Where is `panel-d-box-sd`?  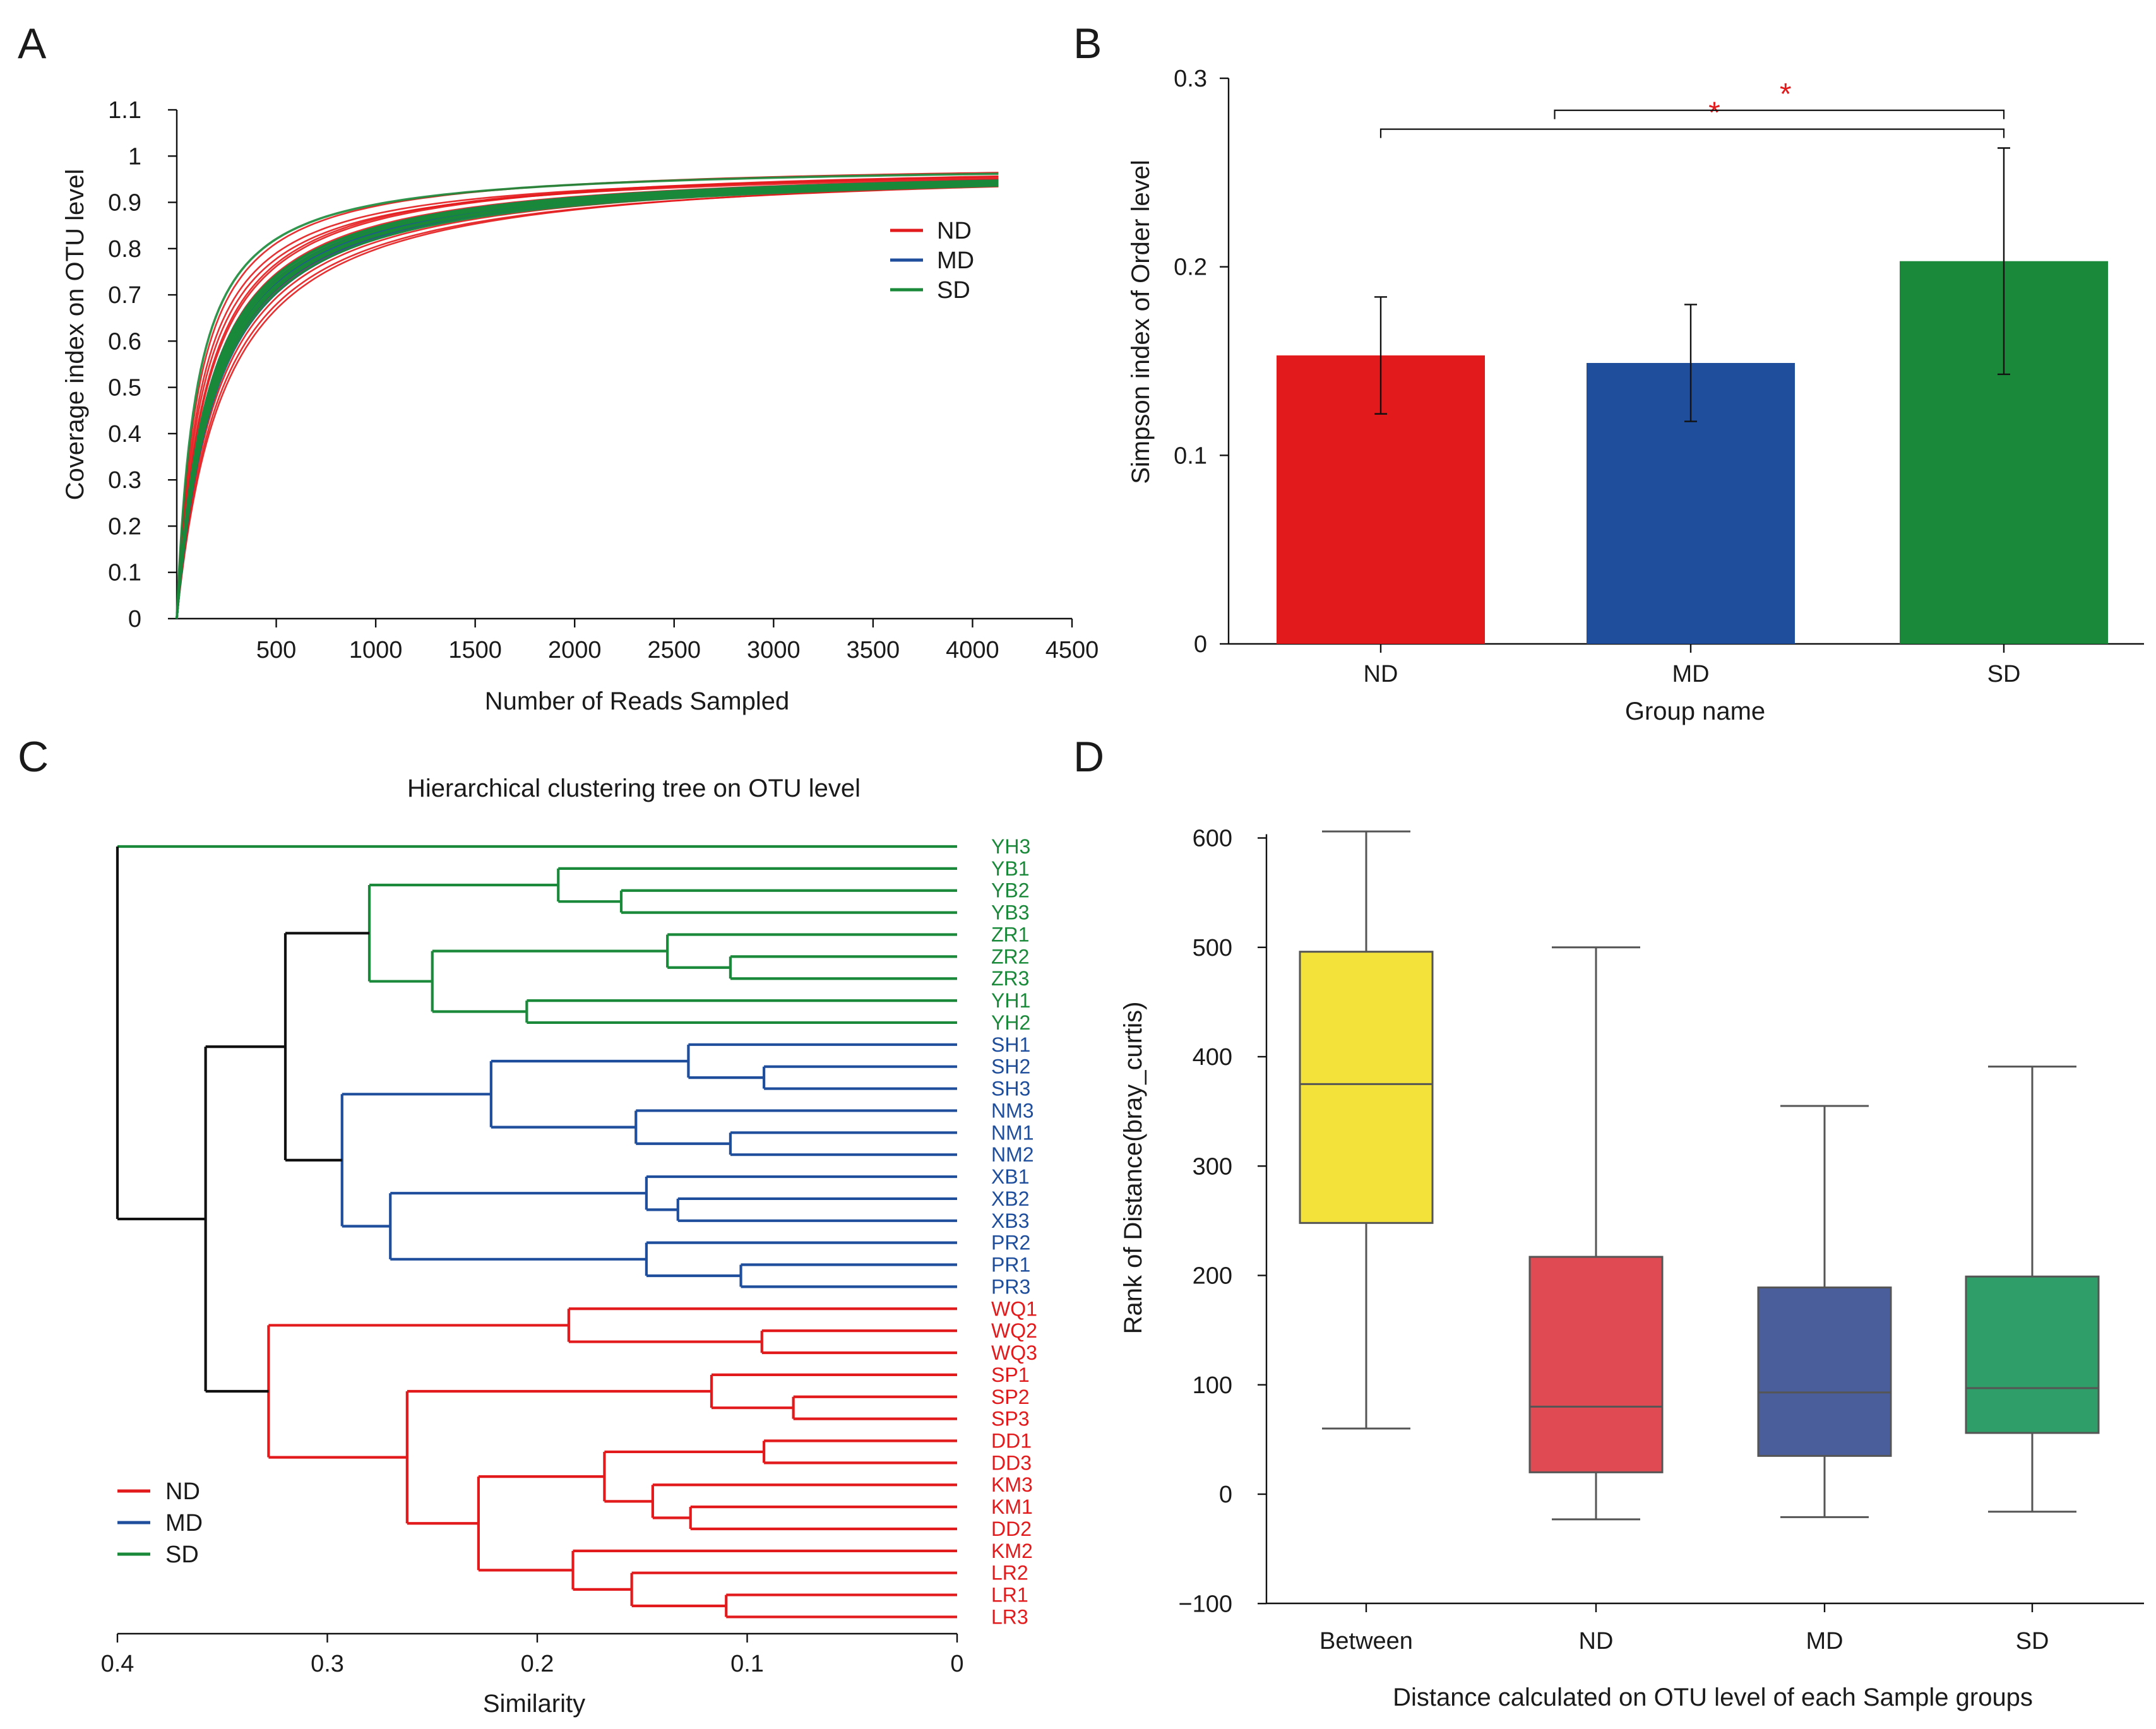
panel-d-box-sd is located at coordinates (2032, 1354).